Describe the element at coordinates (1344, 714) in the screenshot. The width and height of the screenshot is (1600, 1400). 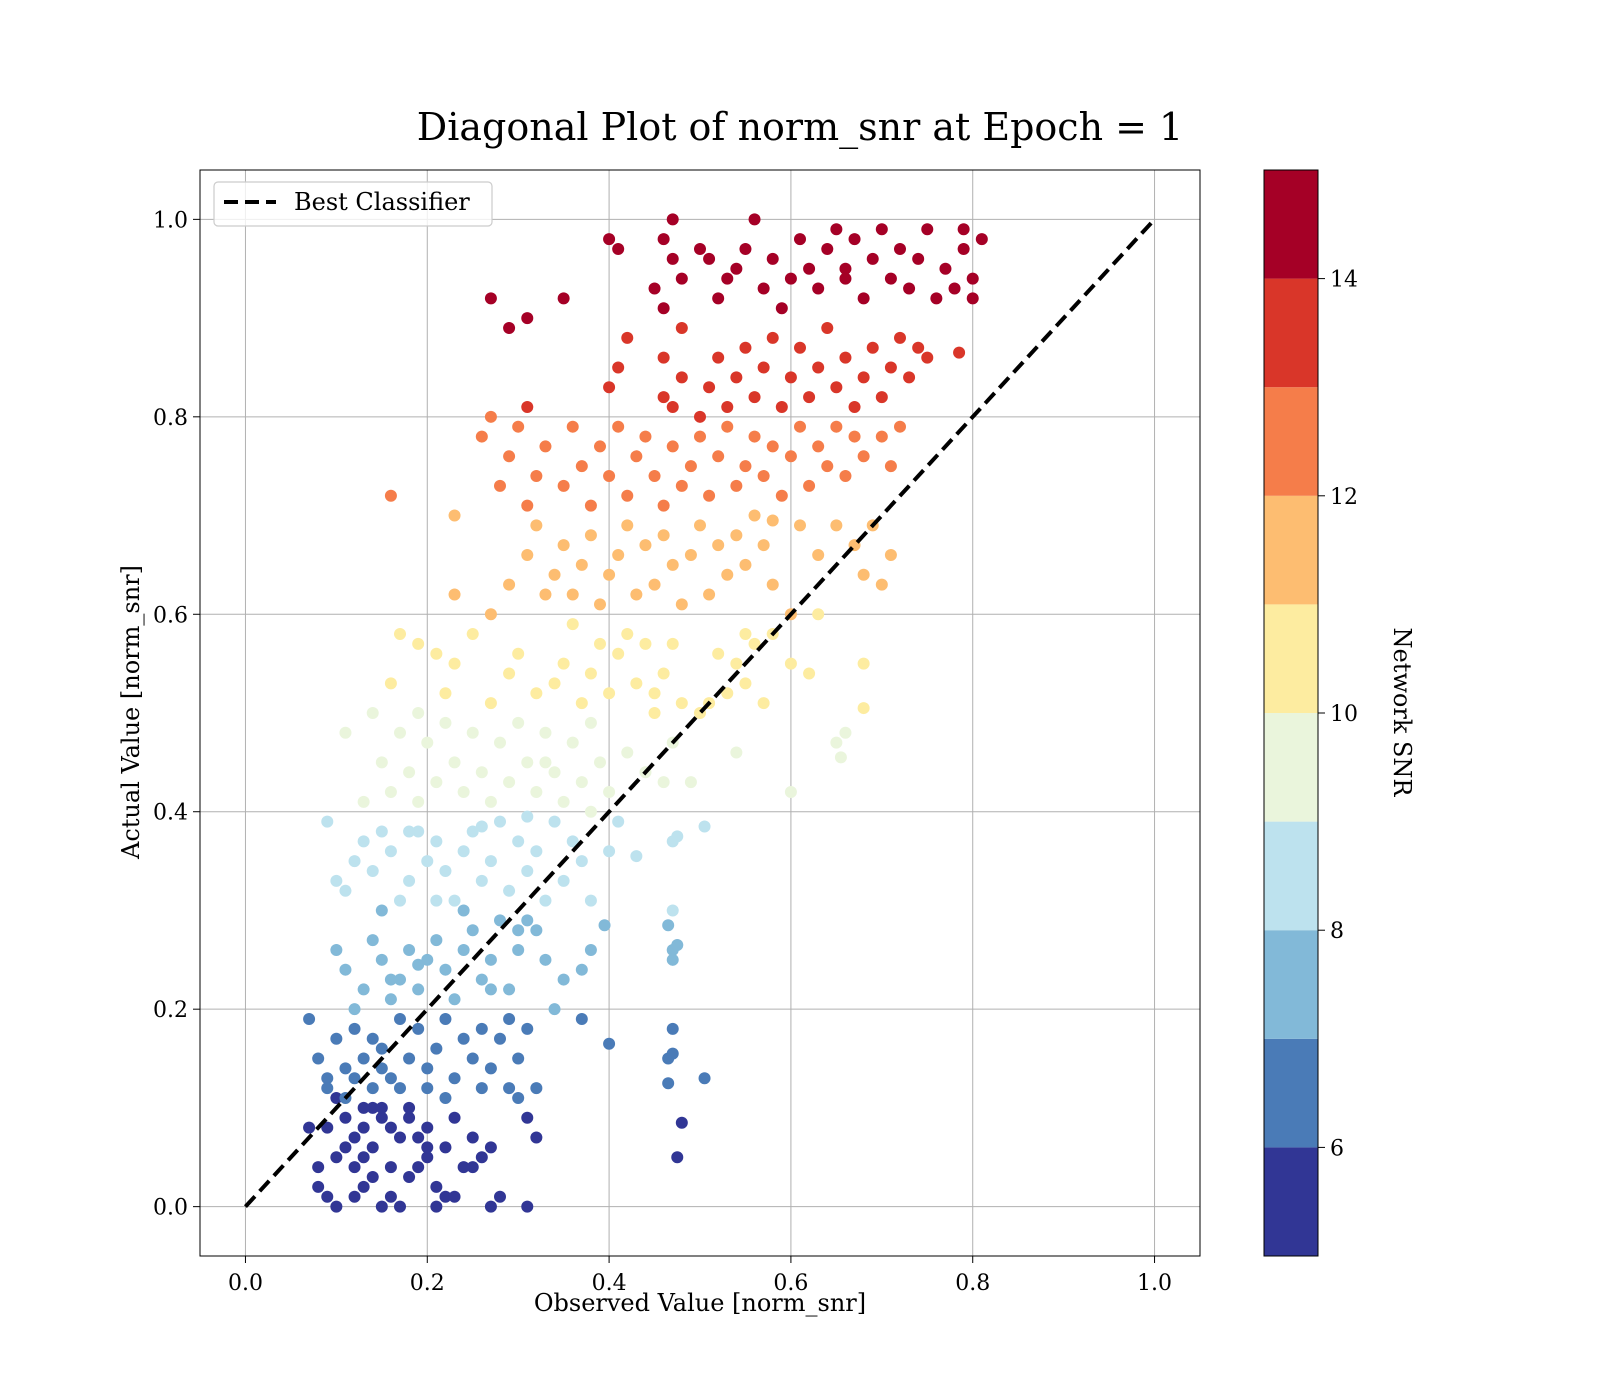
I see `colorbar-tick-label: 10` at that location.